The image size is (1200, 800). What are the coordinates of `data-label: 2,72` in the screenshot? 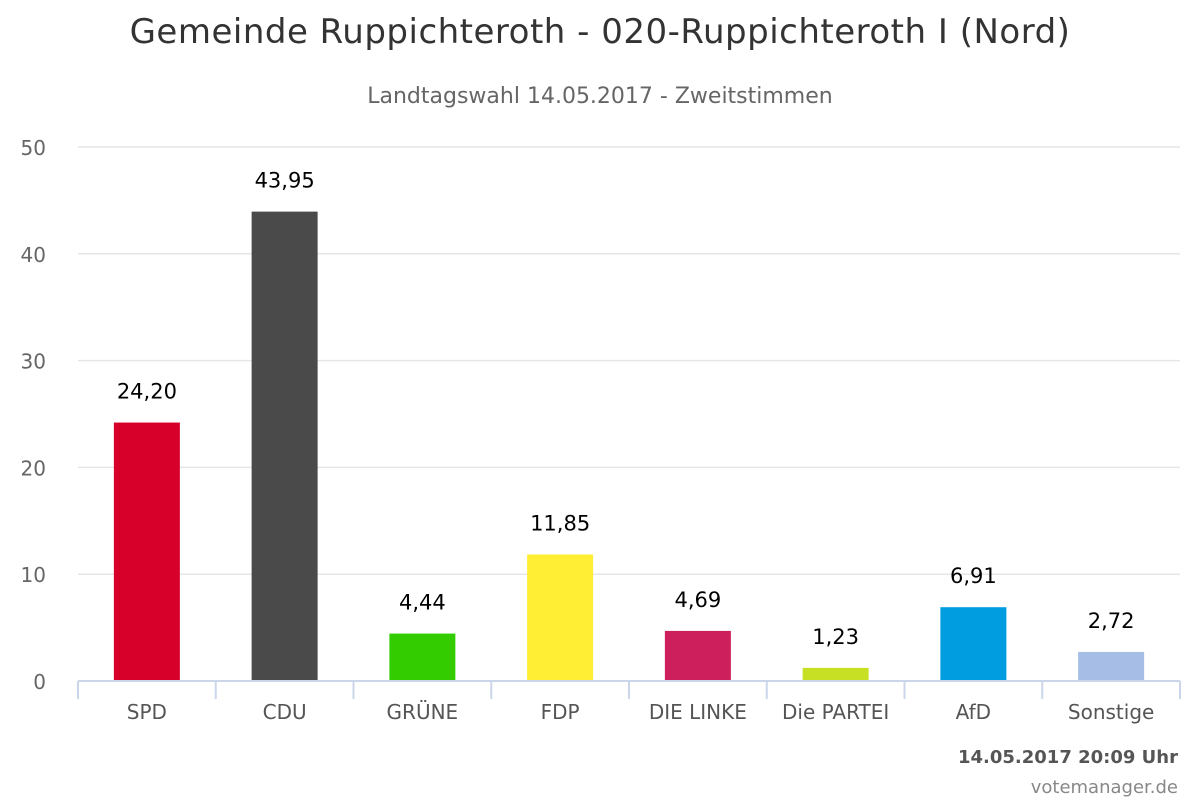 It's located at (1111, 621).